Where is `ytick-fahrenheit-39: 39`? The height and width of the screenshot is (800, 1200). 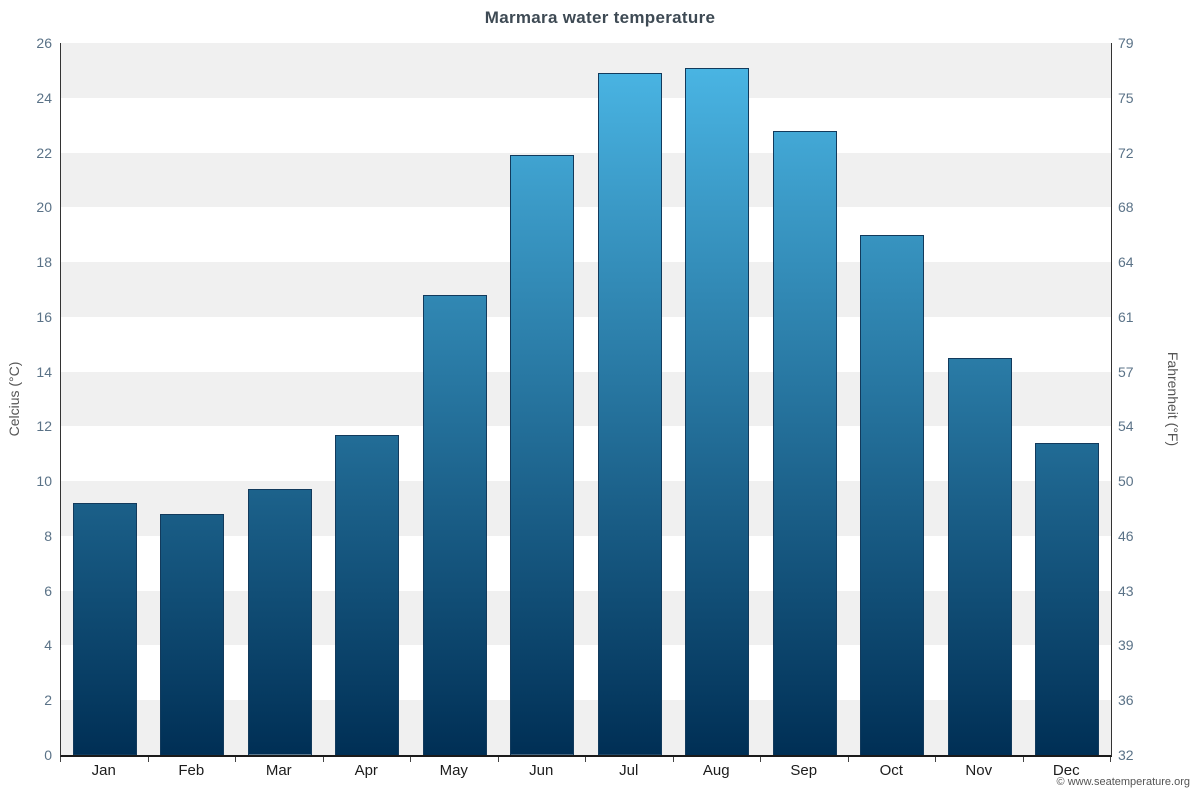 ytick-fahrenheit-39: 39 is located at coordinates (1126, 645).